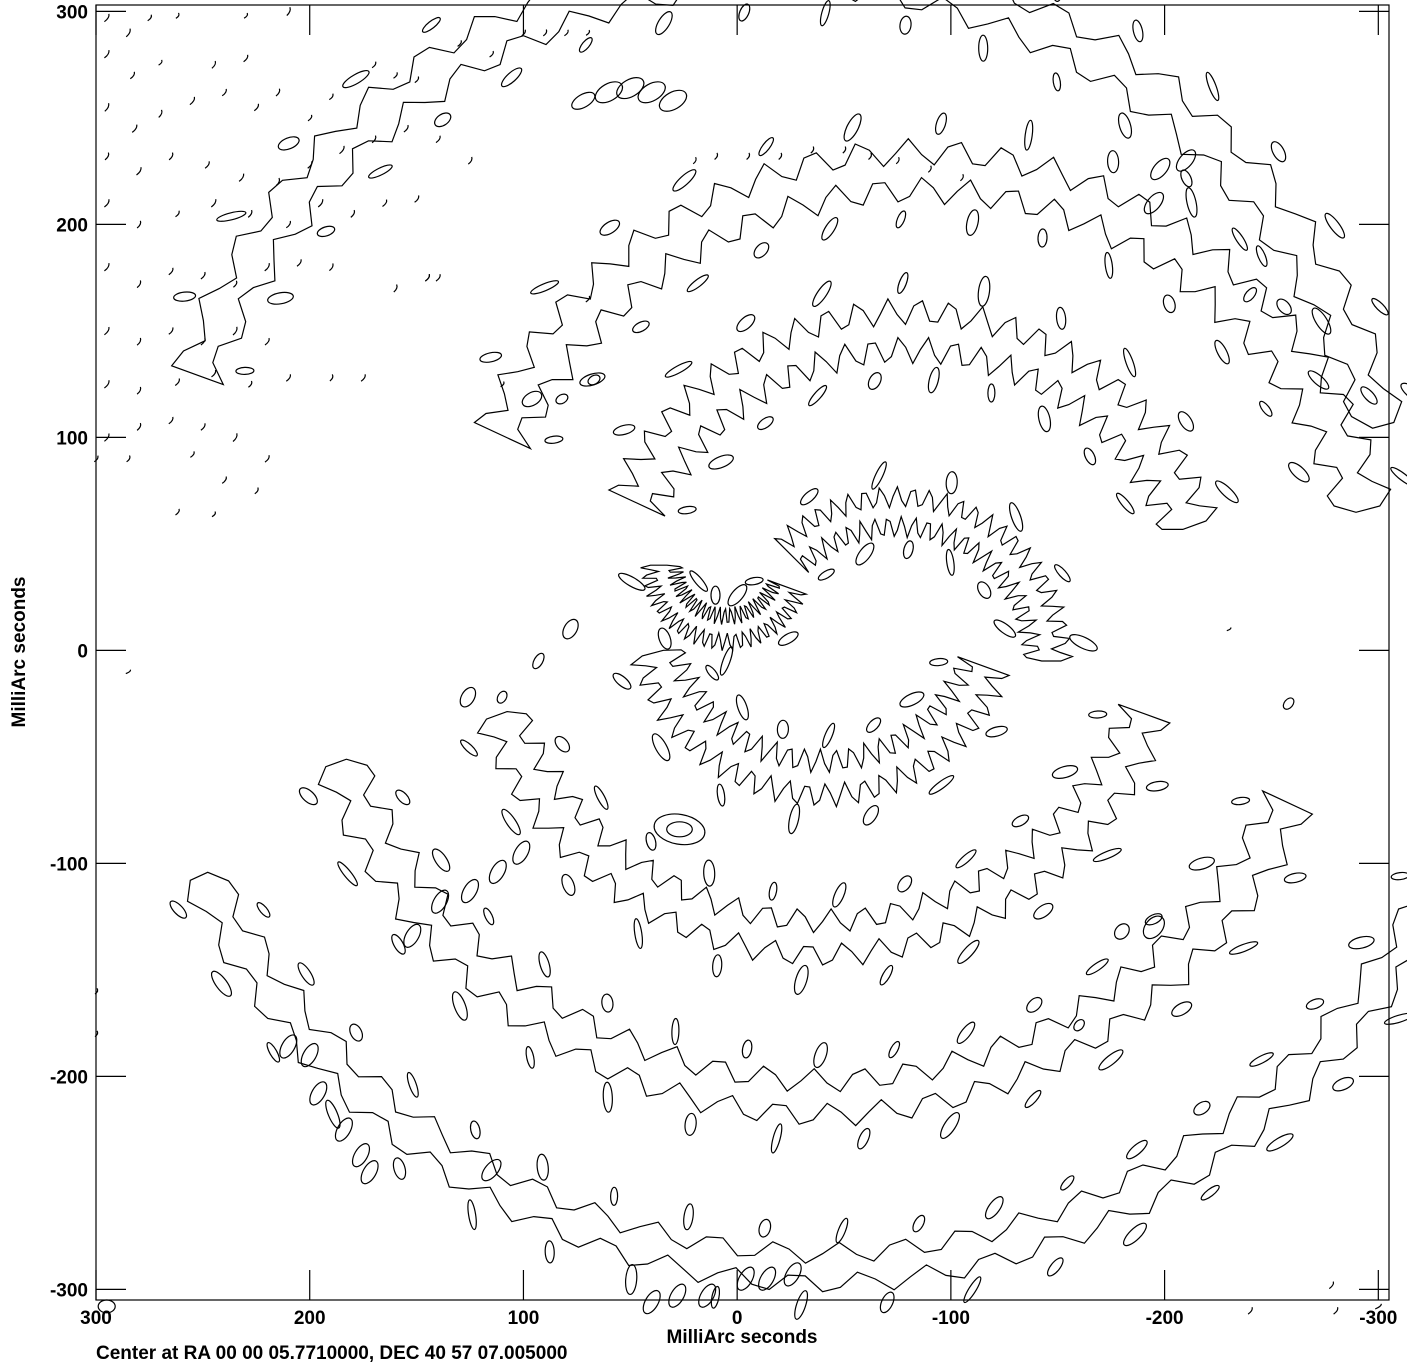  I want to click on y-tick-label: -300, so click(69, 1290).